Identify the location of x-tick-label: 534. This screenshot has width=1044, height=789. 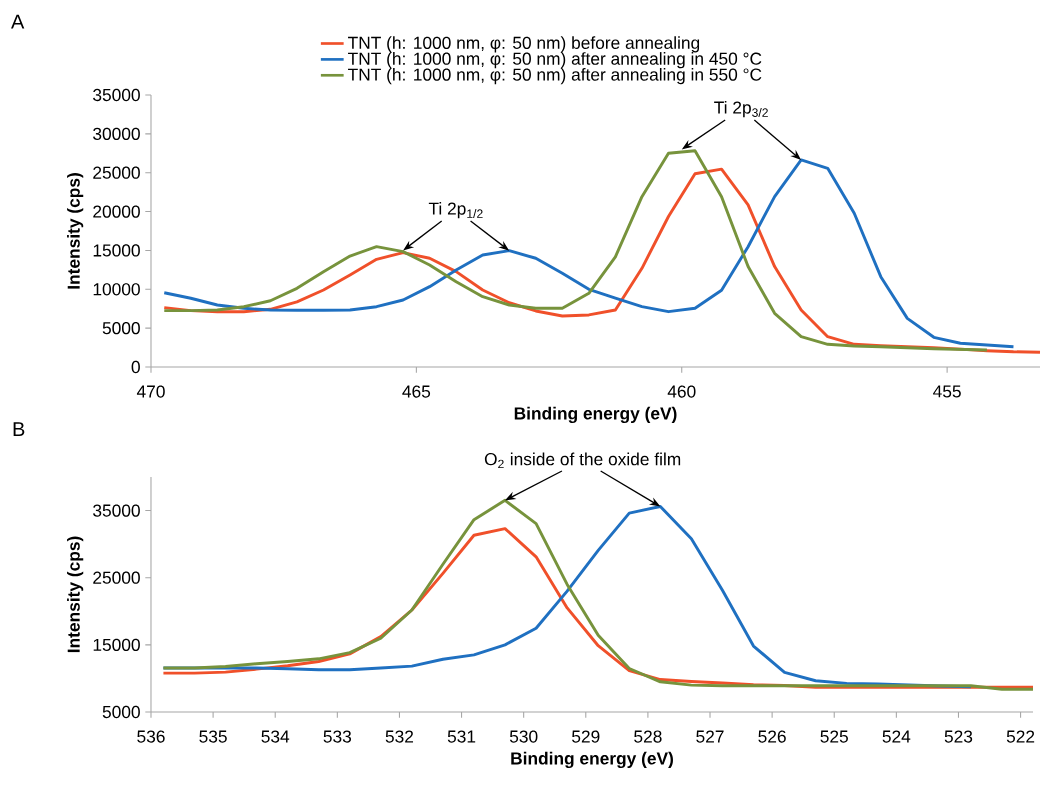
(275, 736).